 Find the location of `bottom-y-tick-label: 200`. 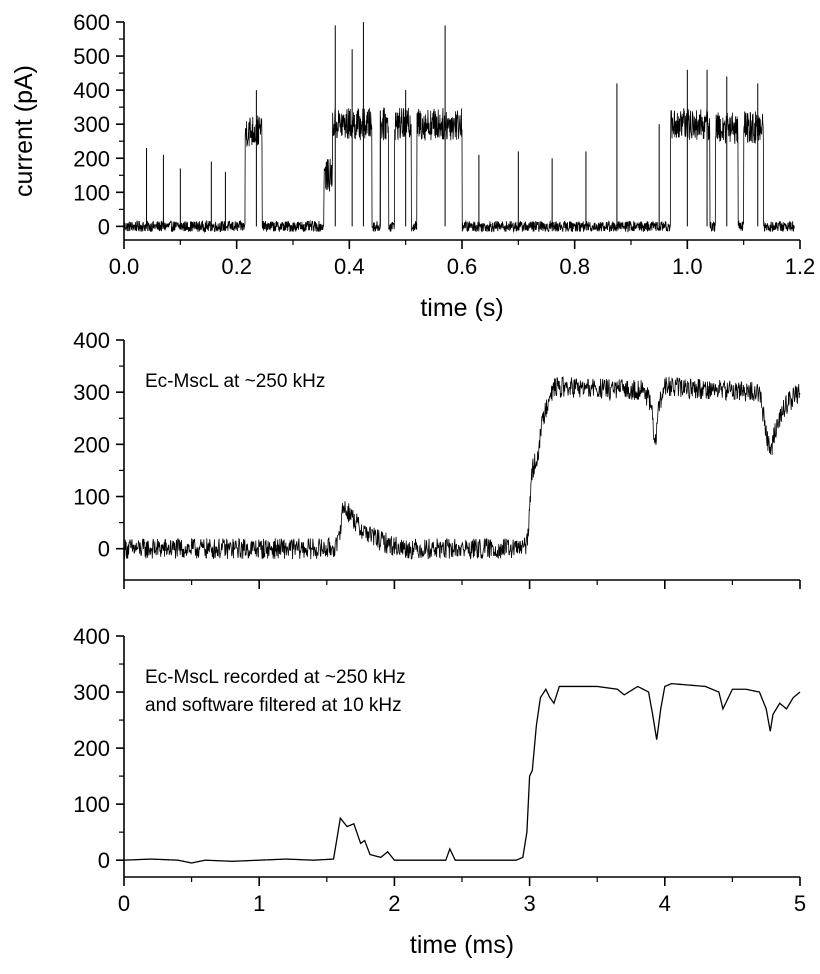

bottom-y-tick-label: 200 is located at coordinates (91, 748).